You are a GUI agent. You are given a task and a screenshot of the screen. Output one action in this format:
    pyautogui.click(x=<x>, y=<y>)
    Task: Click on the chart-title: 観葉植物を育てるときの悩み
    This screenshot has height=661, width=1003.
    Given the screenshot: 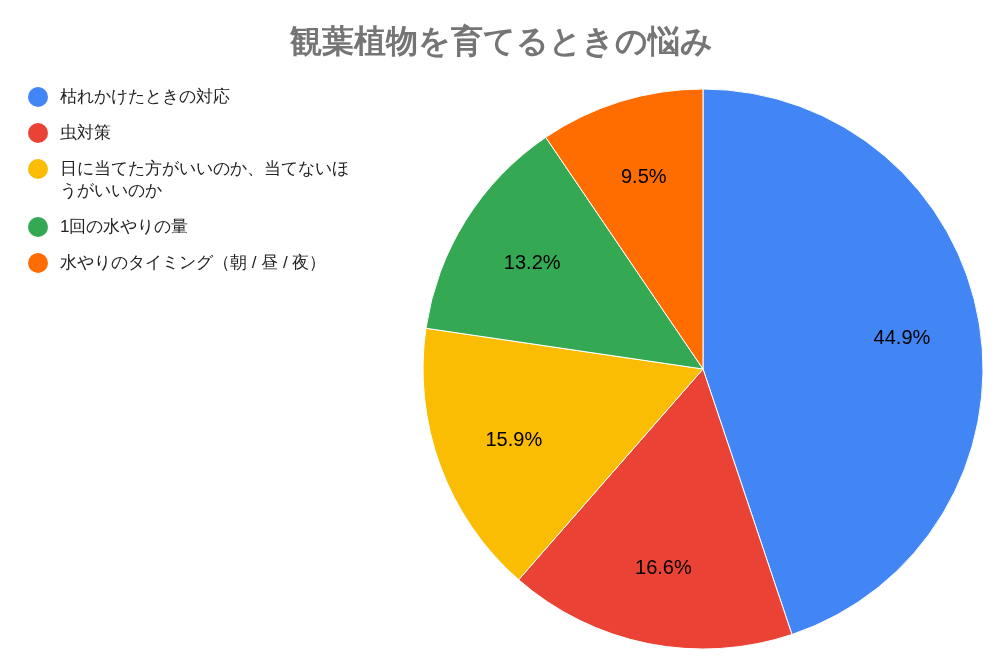 What is the action you would take?
    pyautogui.click(x=501, y=41)
    